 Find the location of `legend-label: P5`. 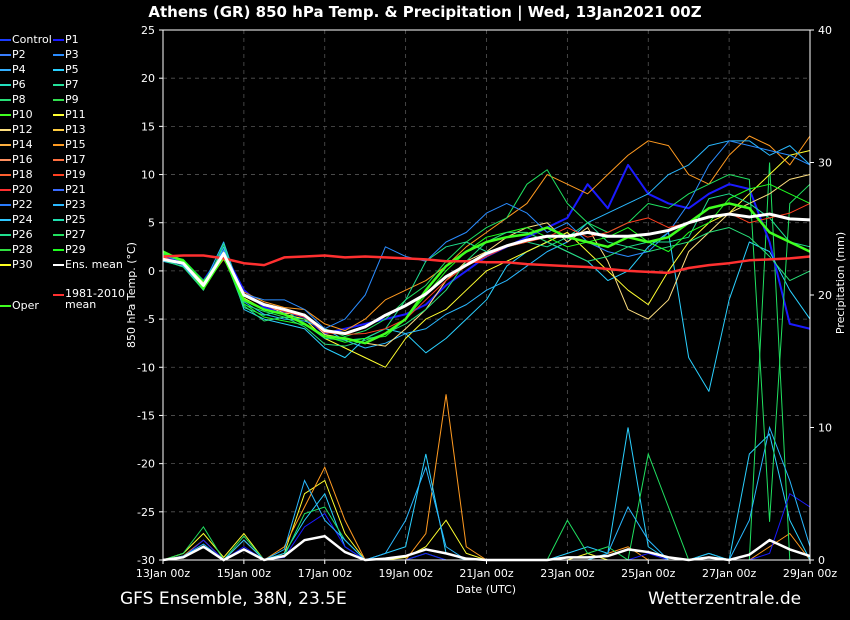

legend-label: P5 is located at coordinates (72, 69).